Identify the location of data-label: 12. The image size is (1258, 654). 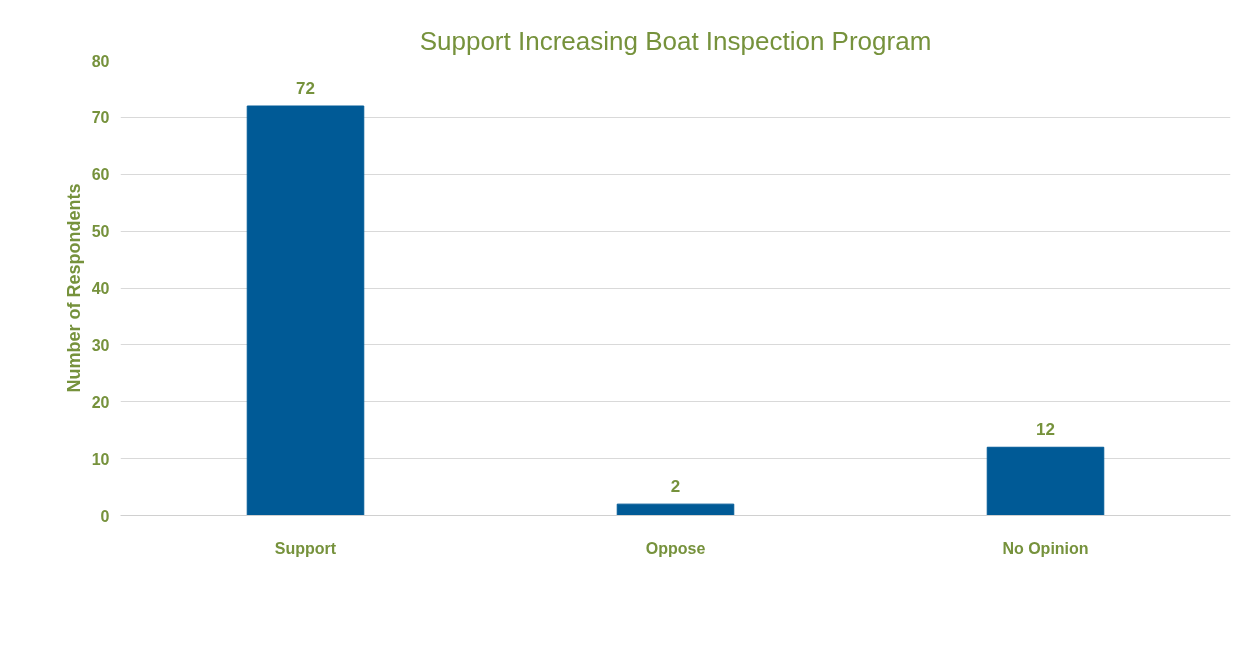
(1045, 430).